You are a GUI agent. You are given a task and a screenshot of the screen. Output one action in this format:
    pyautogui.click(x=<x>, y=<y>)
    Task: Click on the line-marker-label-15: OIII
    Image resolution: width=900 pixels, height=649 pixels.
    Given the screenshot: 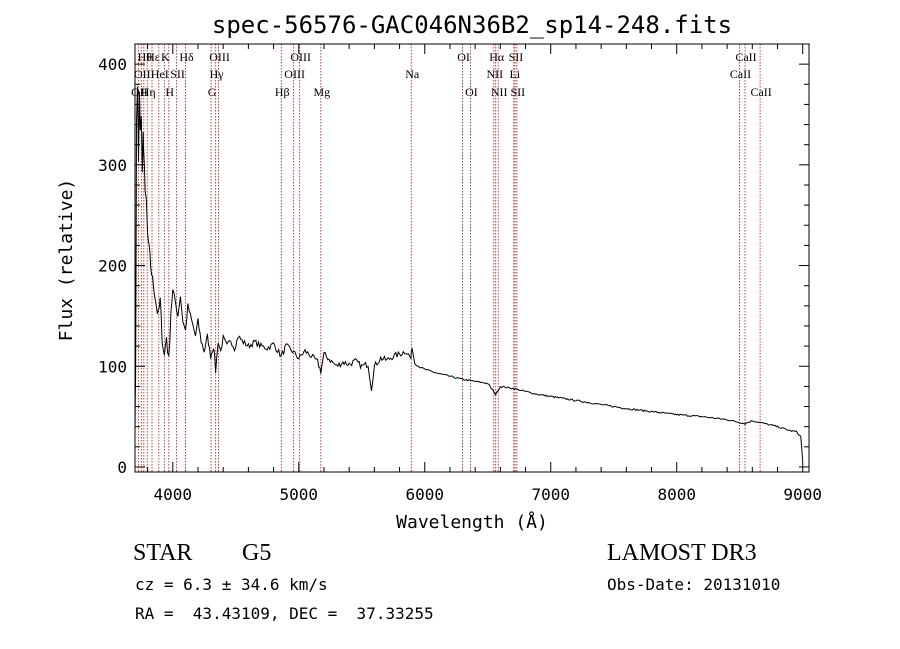 What is the action you would take?
    pyautogui.click(x=300, y=57)
    